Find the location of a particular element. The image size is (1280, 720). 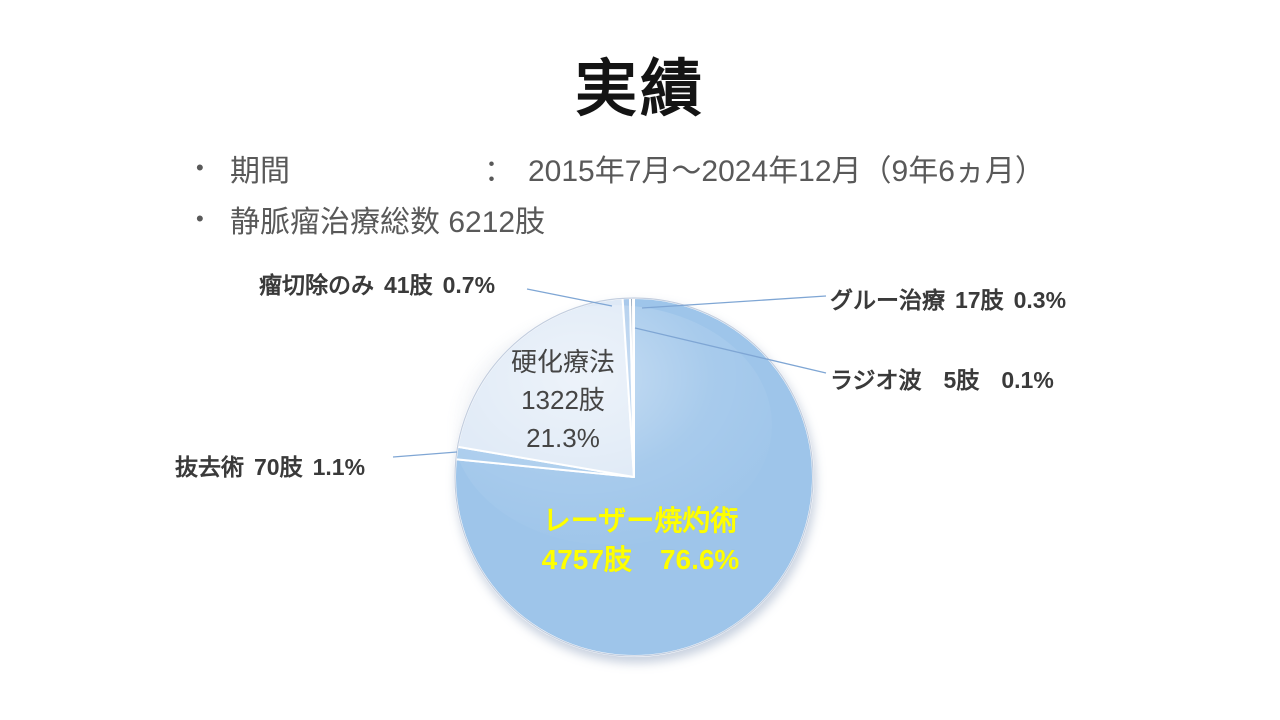

laser-name: レーザー焼灼術 is located at coordinates (640, 520).